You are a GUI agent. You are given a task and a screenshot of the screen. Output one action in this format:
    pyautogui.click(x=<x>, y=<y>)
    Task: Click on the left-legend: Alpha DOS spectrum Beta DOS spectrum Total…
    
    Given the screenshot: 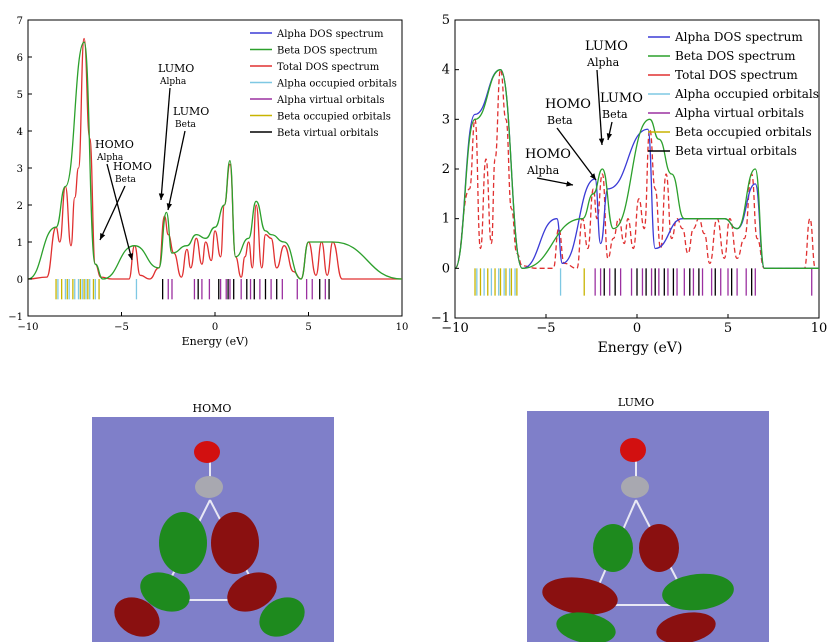 What is the action you would take?
    pyautogui.click(x=323, y=84)
    